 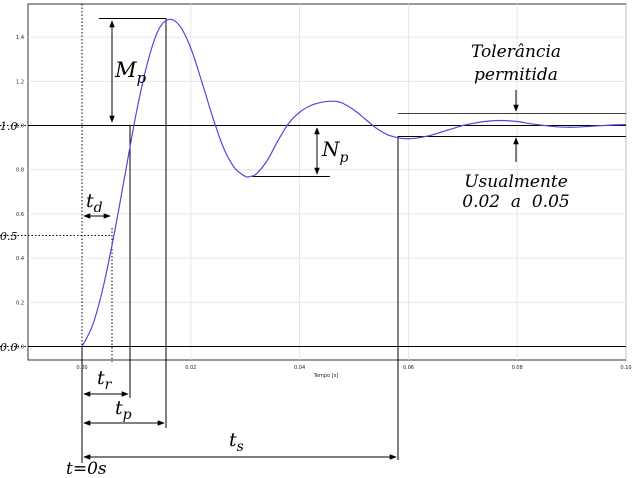 What do you see at coordinates (123, 410) in the screenshot?
I see `tp-label: tp` at bounding box center [123, 410].